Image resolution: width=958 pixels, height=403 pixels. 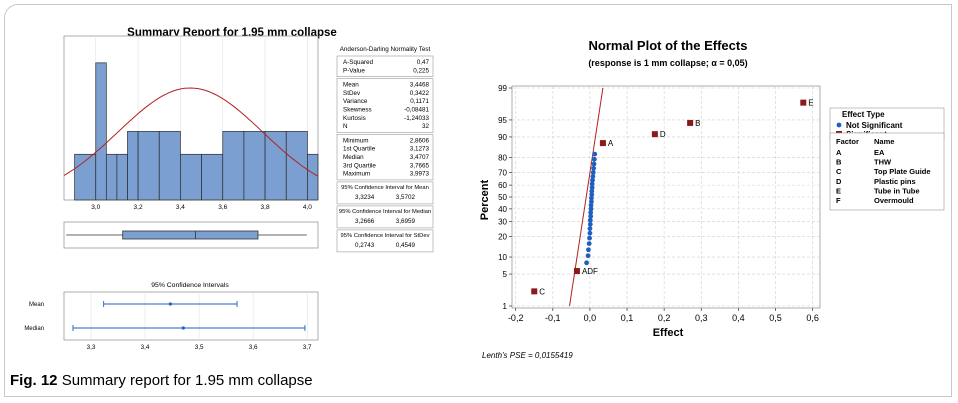 What do you see at coordinates (775, 318) in the screenshot?
I see `normal-plot-xtick-label: 0,5` at bounding box center [775, 318].